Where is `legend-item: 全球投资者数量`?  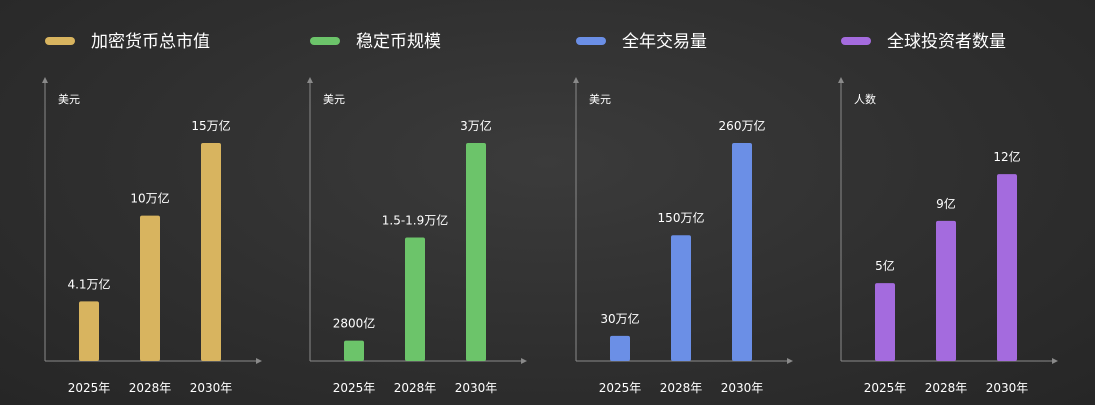
legend-item: 全球投资者数量 is located at coordinates (923, 42).